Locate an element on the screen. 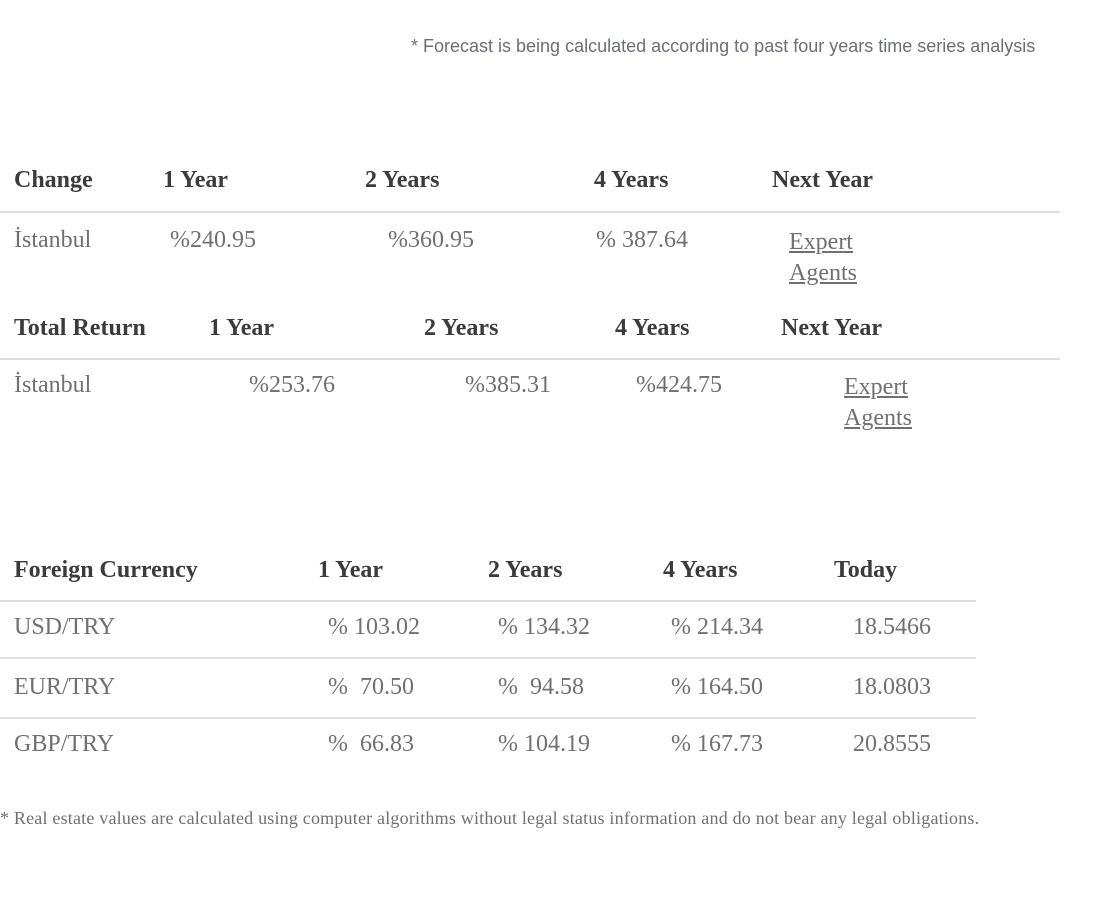 Image resolution: width=1113 pixels, height=898 pixels. currency-row-2-years: % 134.32 is located at coordinates (544, 627).